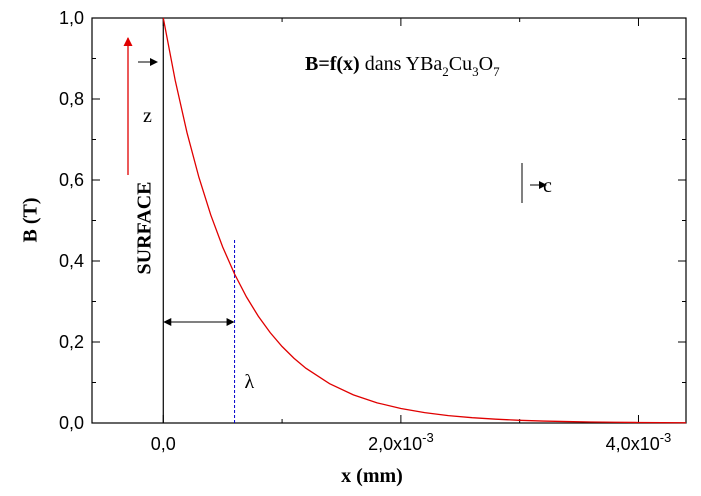 This screenshot has width=701, height=496. Describe the element at coordinates (71, 342) in the screenshot. I see `y-tick-label: 0,2` at that location.